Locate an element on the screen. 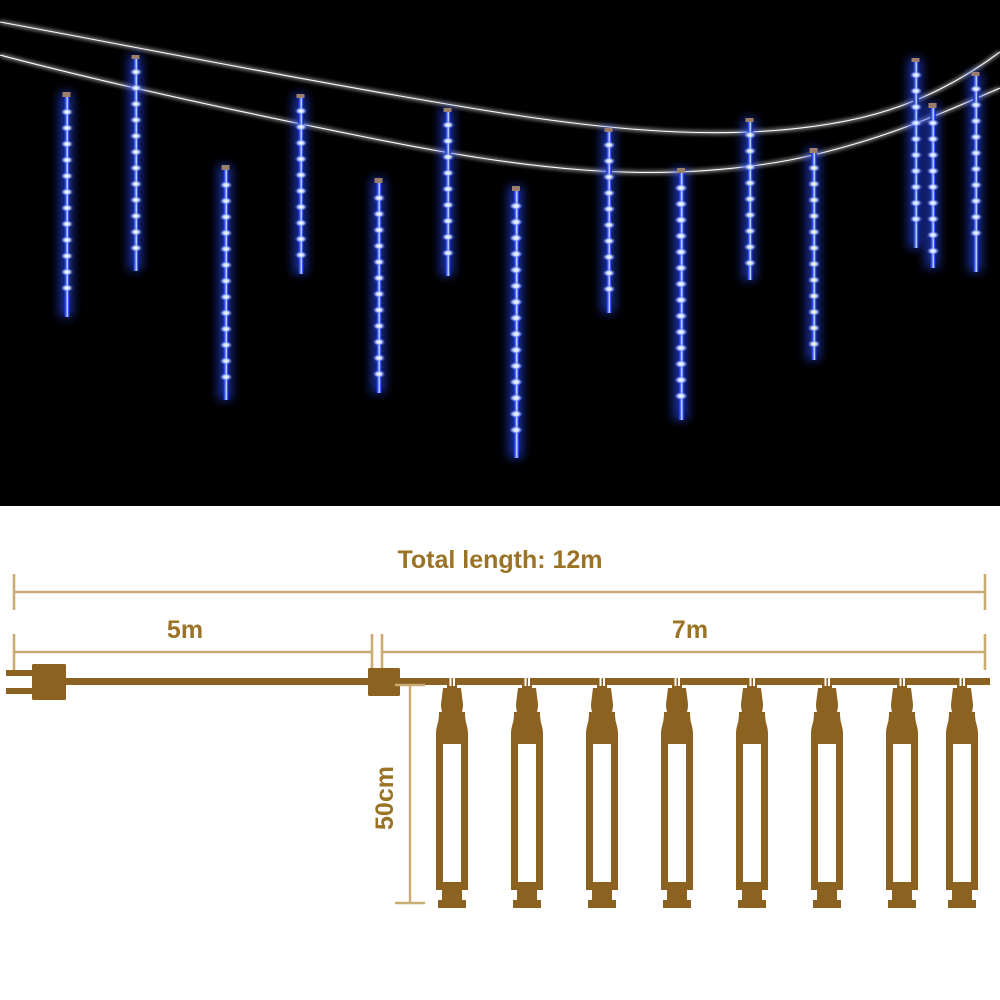  power-plug is located at coordinates (36, 682).